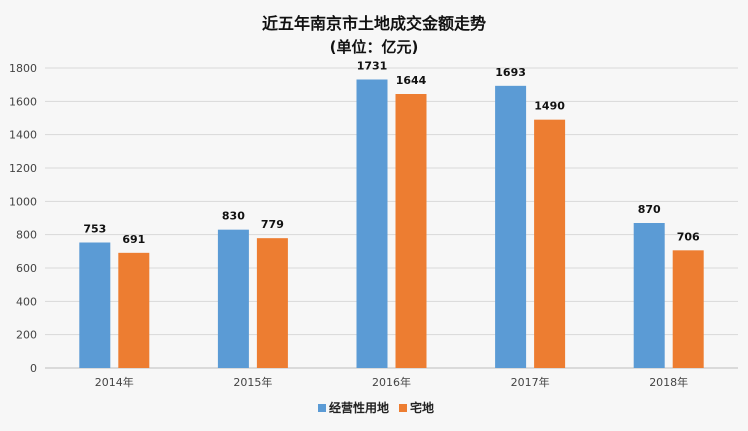 This screenshot has width=748, height=431. What do you see at coordinates (372, 66) in the screenshot?
I see `data-label: 1731` at bounding box center [372, 66].